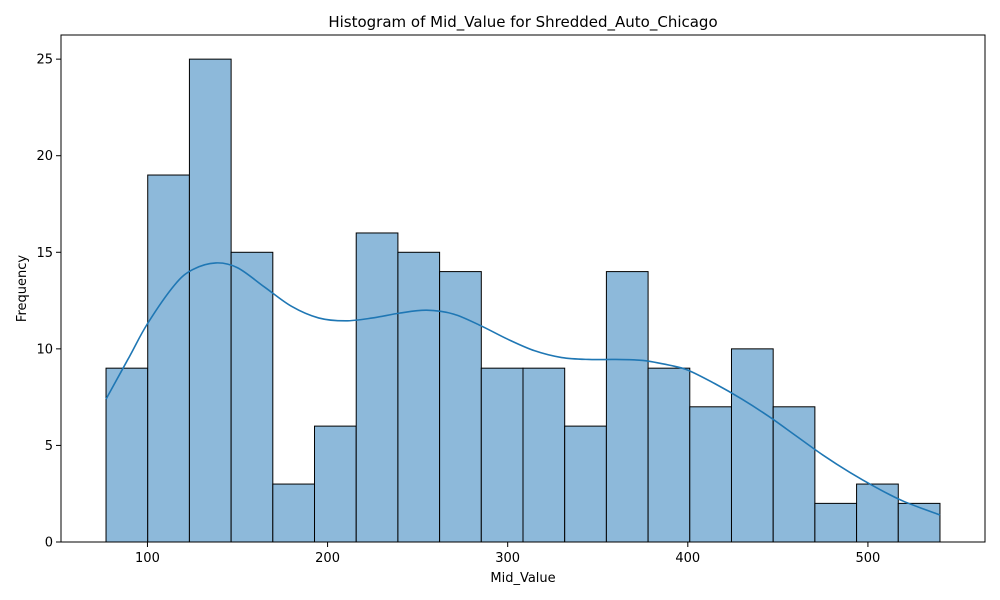  I want to click on y-axis-ticks: 0 5 10 15 20 25, so click(48, 302).